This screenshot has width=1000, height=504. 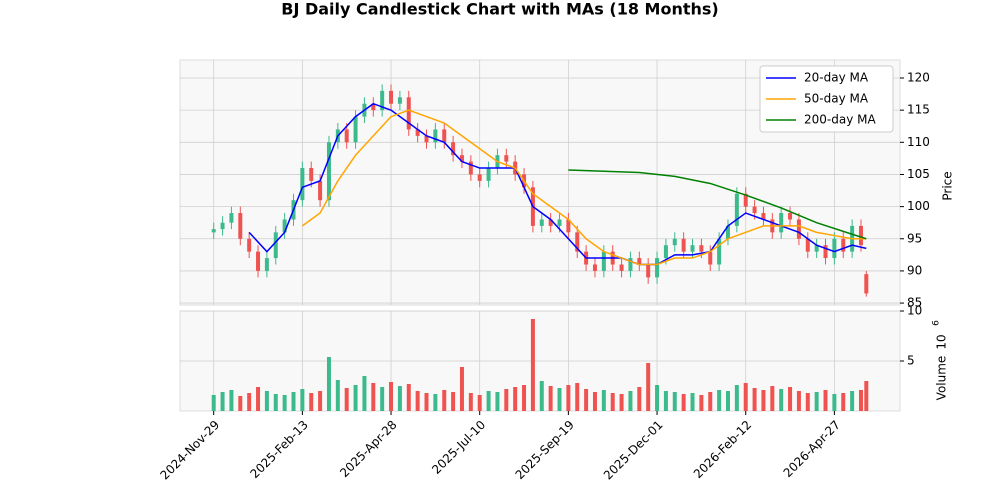 What do you see at coordinates (918, 110) in the screenshot?
I see `y-tick-label: 115` at bounding box center [918, 110].